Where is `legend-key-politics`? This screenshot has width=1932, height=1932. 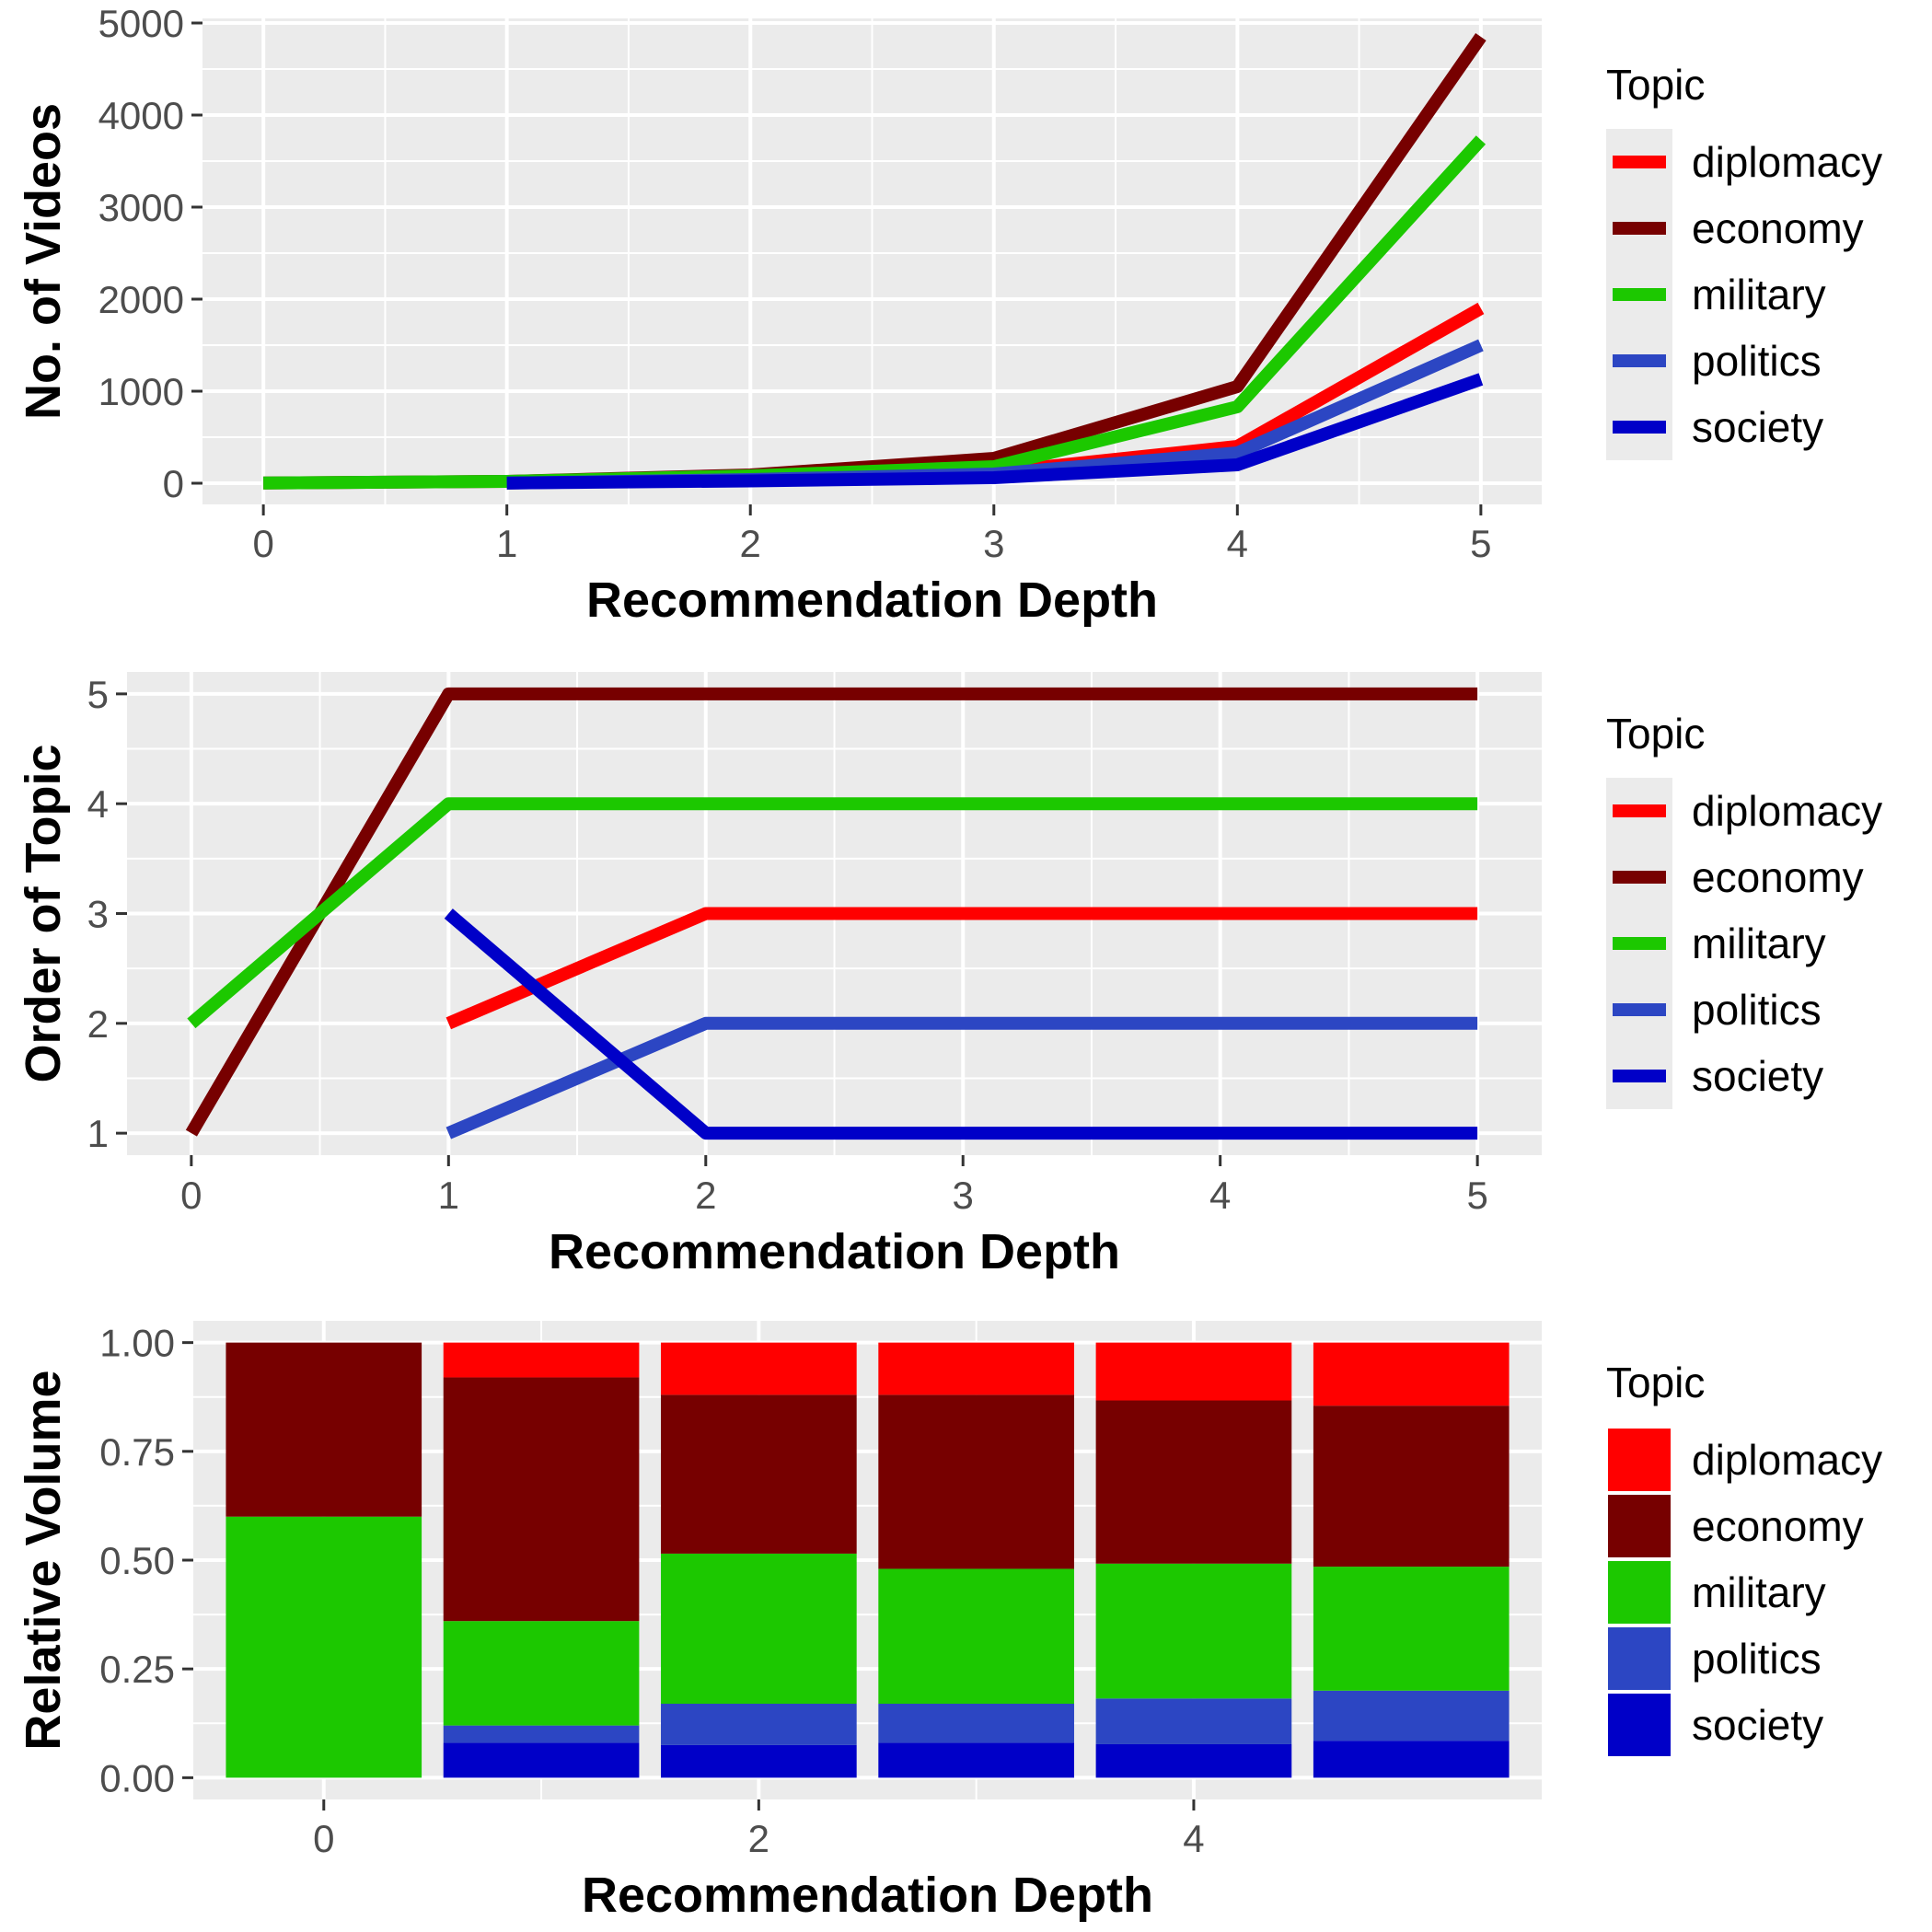 legend-key-politics is located at coordinates (1639, 1659).